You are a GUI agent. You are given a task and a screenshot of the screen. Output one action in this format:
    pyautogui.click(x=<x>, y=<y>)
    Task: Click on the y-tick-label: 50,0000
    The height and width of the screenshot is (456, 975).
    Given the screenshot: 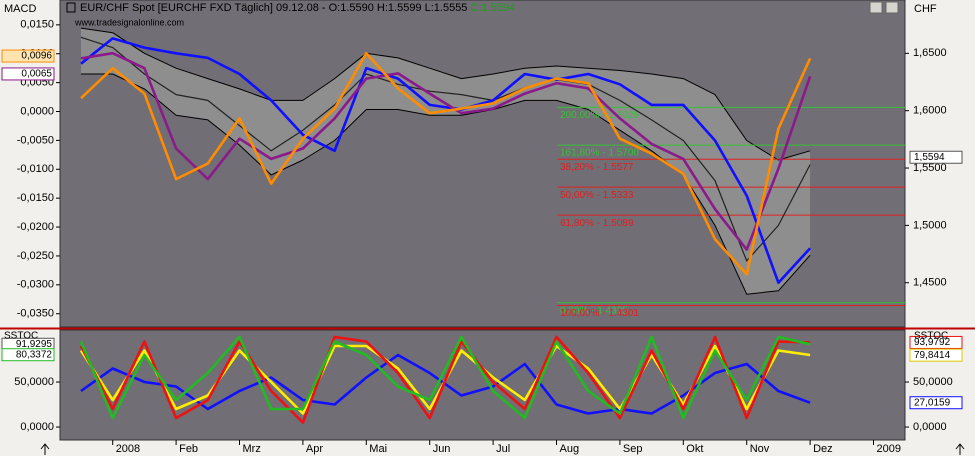 What is the action you would take?
    pyautogui.click(x=34, y=382)
    